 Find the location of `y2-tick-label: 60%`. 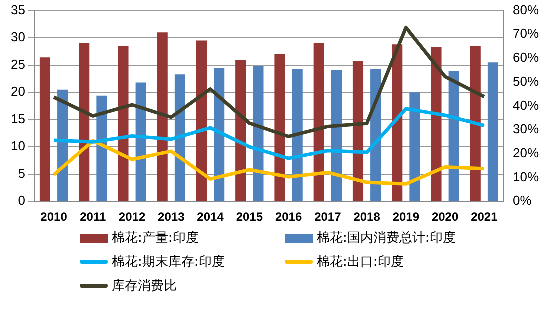

y2-tick-label: 60% is located at coordinates (526, 58).